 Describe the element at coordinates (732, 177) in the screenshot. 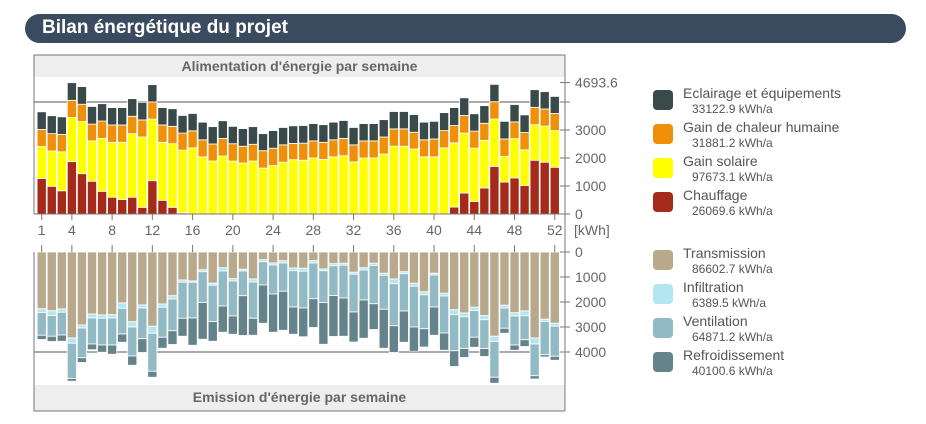

I see `legend-value: 97673.1 kWh/a` at that location.